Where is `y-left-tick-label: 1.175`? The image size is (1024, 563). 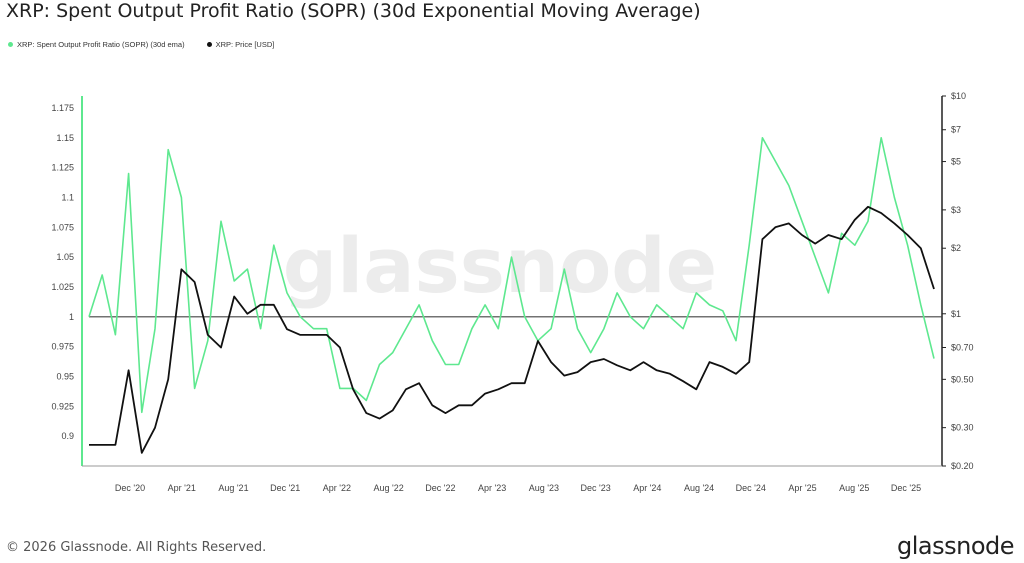
y-left-tick-label: 1.175 is located at coordinates (62, 108).